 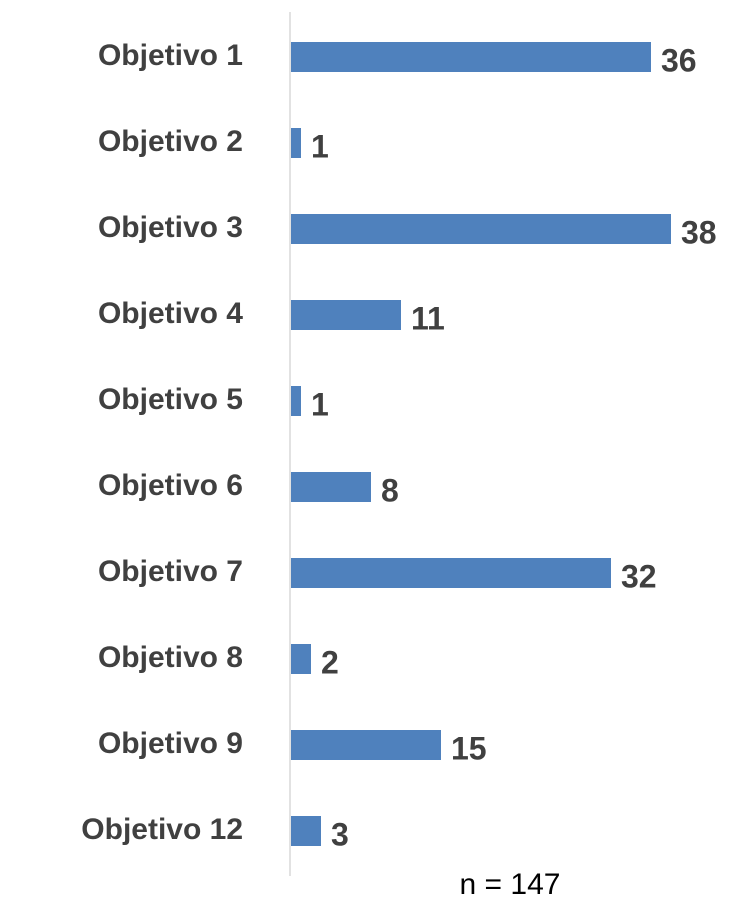 I want to click on category-label: Objetivo 4, so click(x=170, y=313).